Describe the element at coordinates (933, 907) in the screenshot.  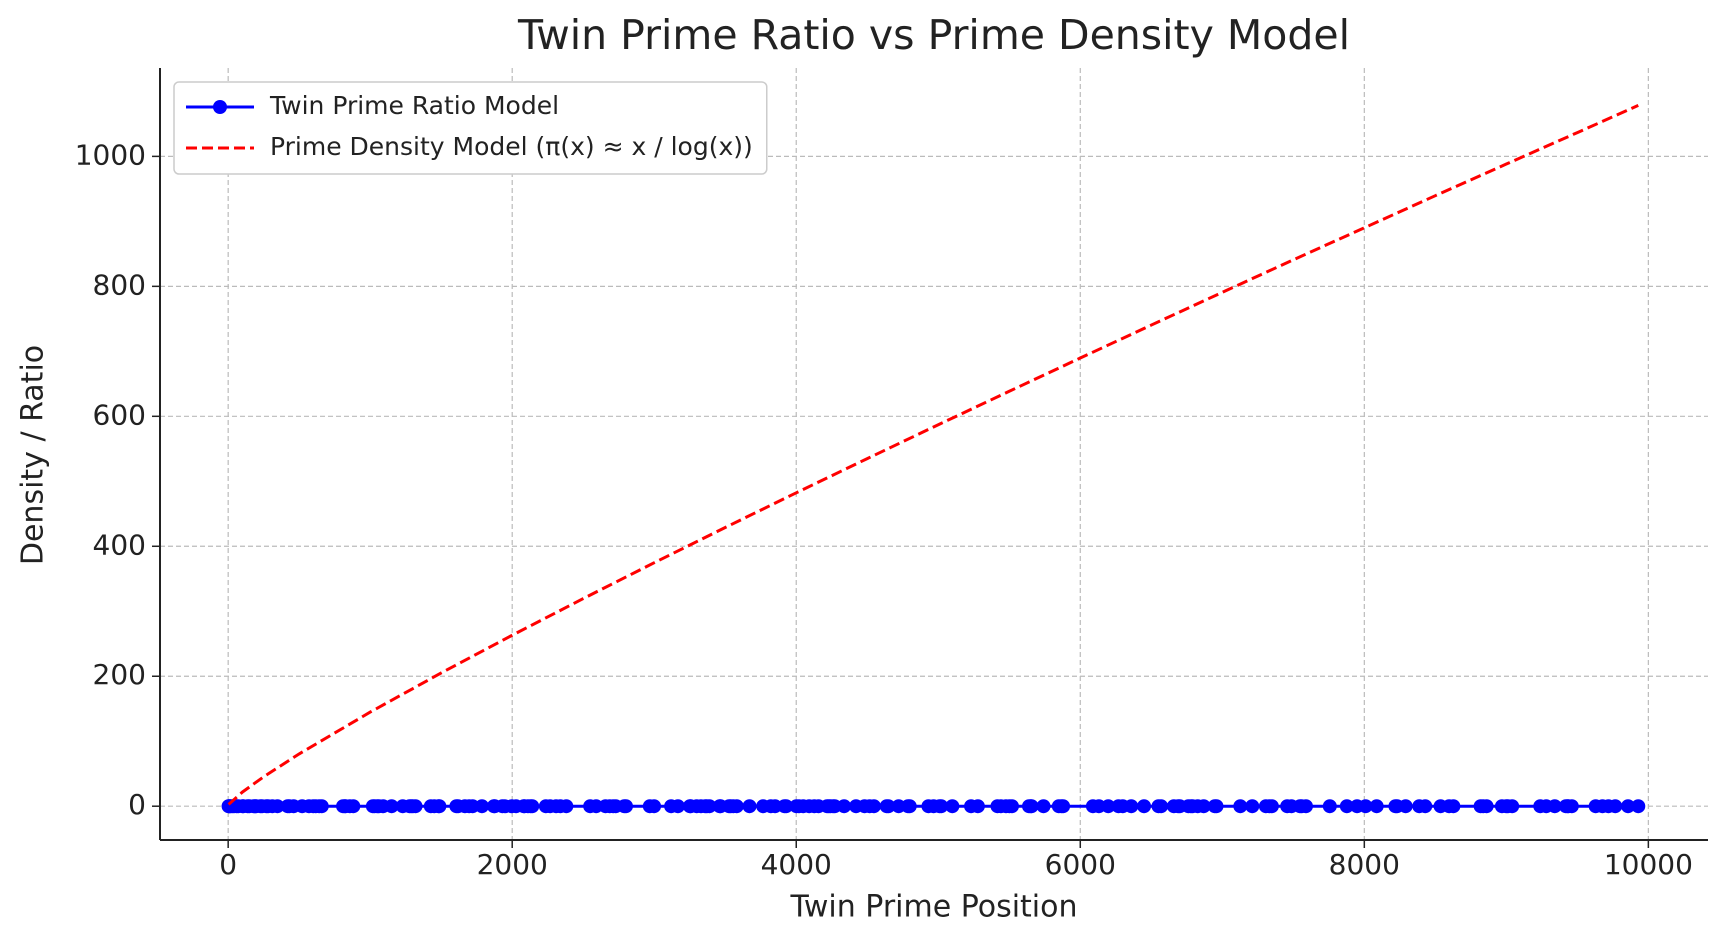
I see `x-axis-label: Twin Prime Position` at that location.